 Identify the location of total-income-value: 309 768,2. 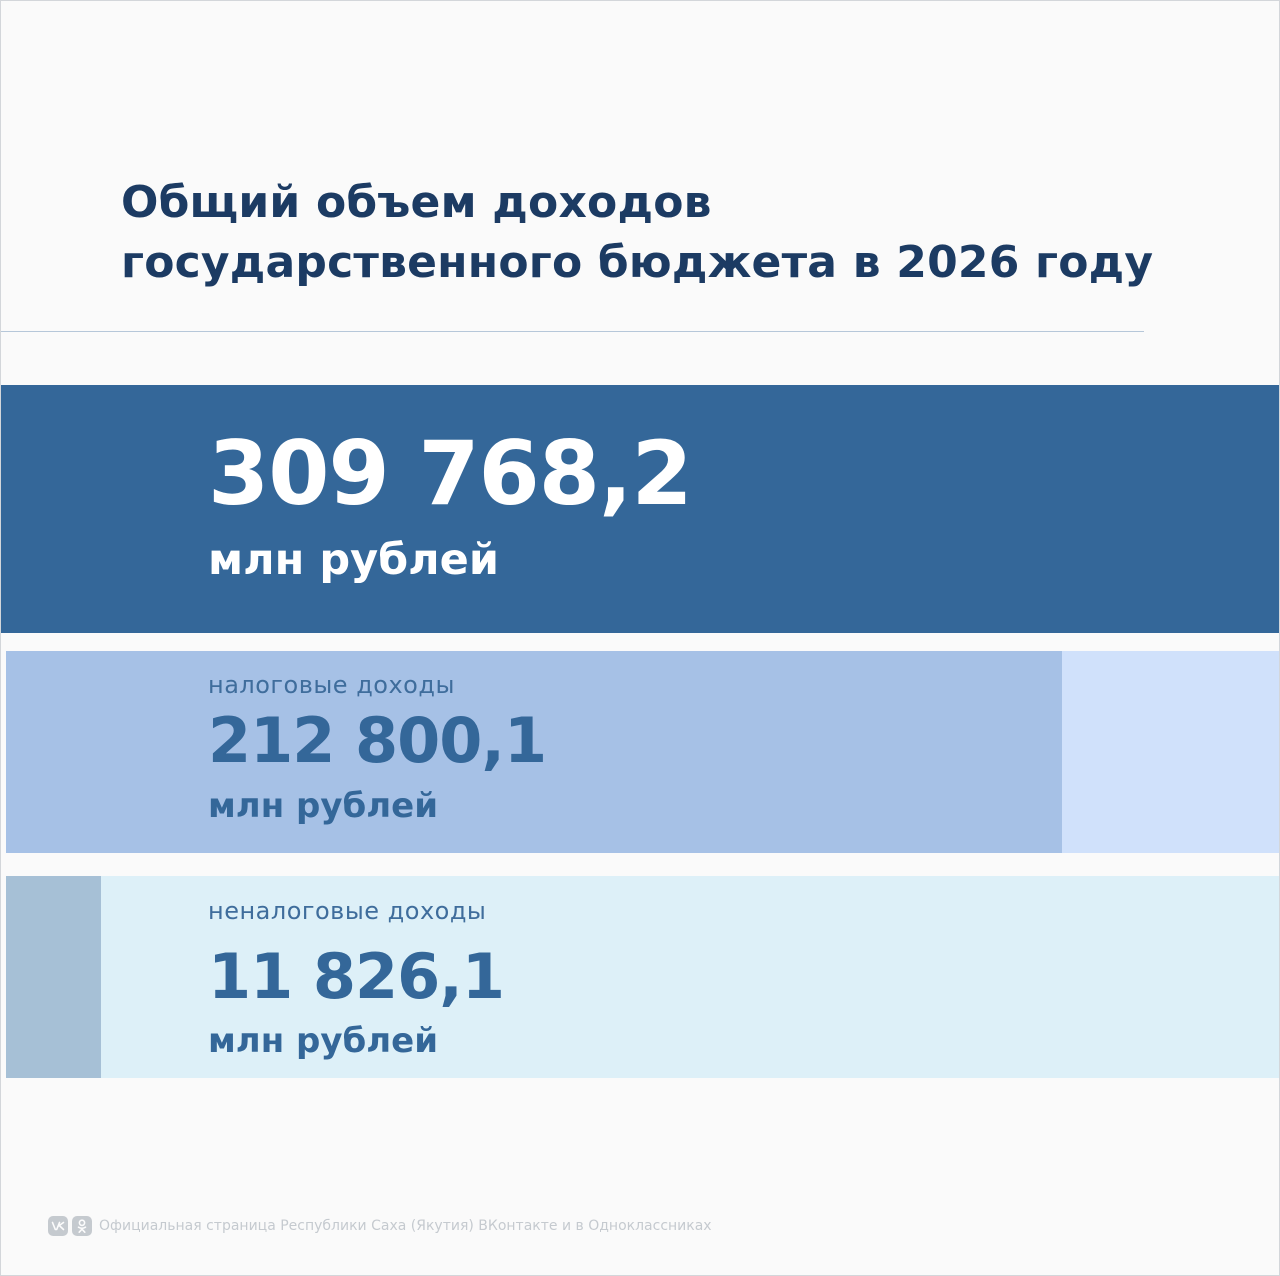
(450, 473).